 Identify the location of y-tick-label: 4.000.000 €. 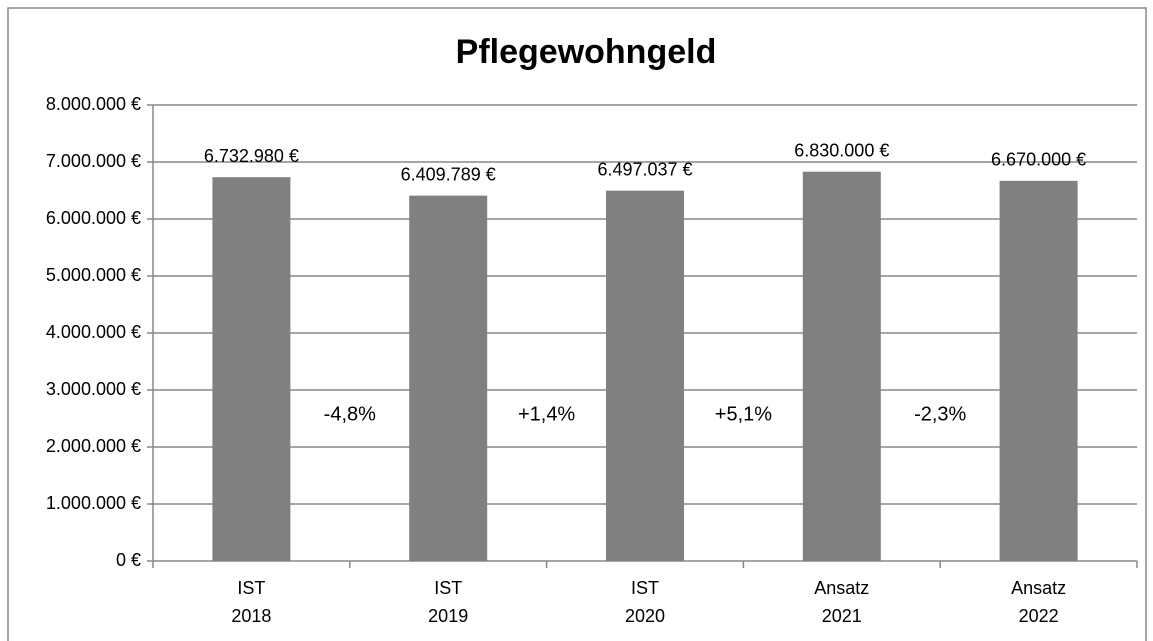
(93, 332).